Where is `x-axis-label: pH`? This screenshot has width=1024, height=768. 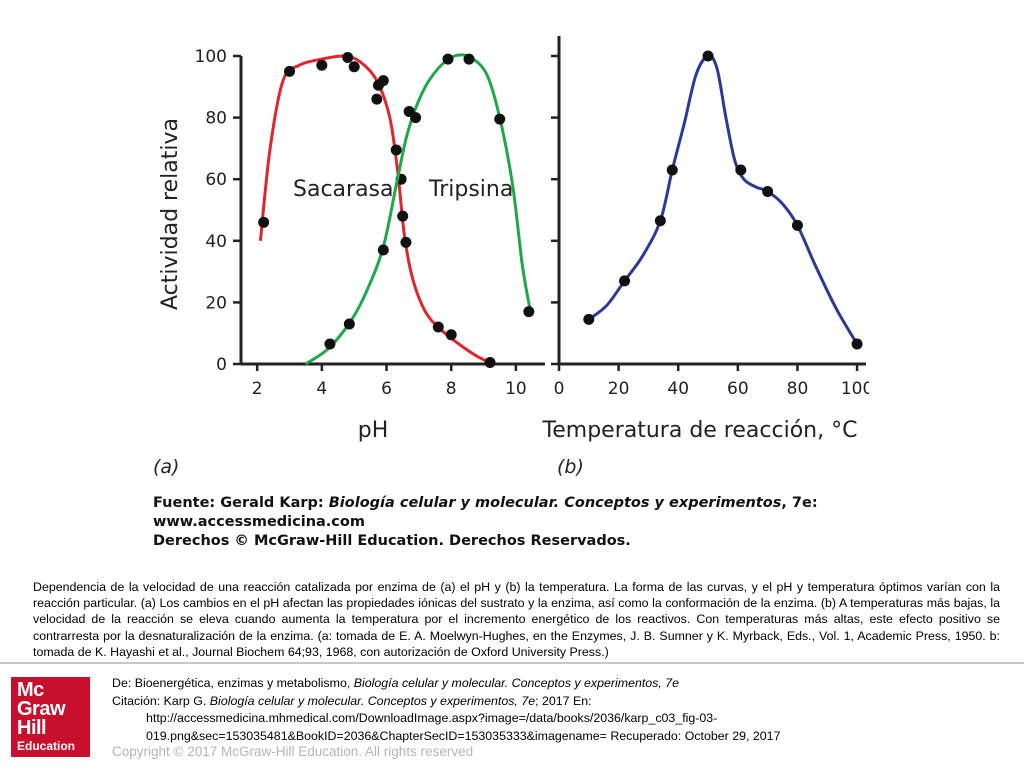
x-axis-label: pH is located at coordinates (373, 430).